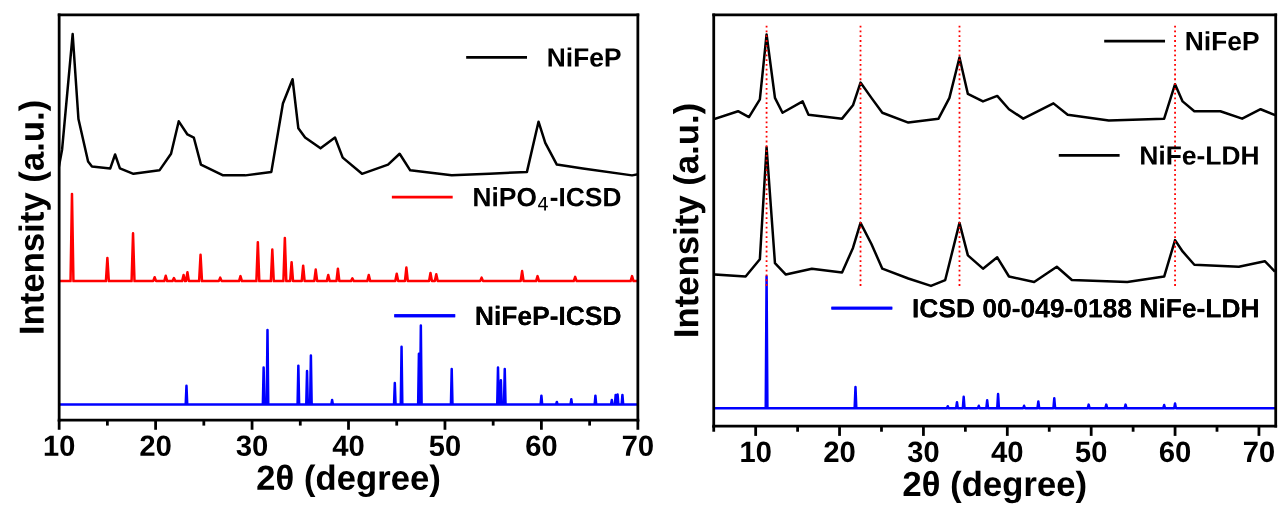 The height and width of the screenshot is (511, 1286). I want to click on legend-label: ICSD 00-049-0188 NiFe-LDH, so click(1085, 308).